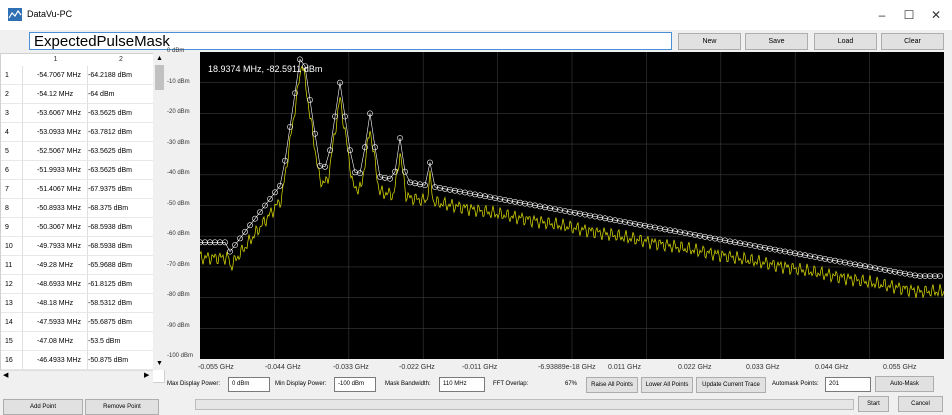 The height and width of the screenshot is (415, 952). Describe the element at coordinates (121, 132) in the screenshot. I see `power-cell: -63.7812 dBm` at that location.